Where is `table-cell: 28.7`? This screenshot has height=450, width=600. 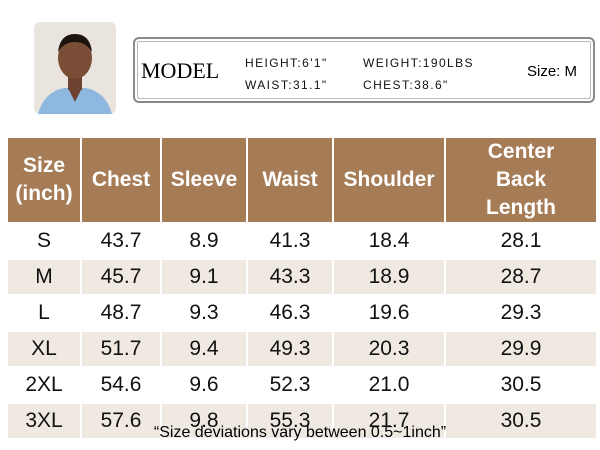 table-cell: 28.7 is located at coordinates (521, 277).